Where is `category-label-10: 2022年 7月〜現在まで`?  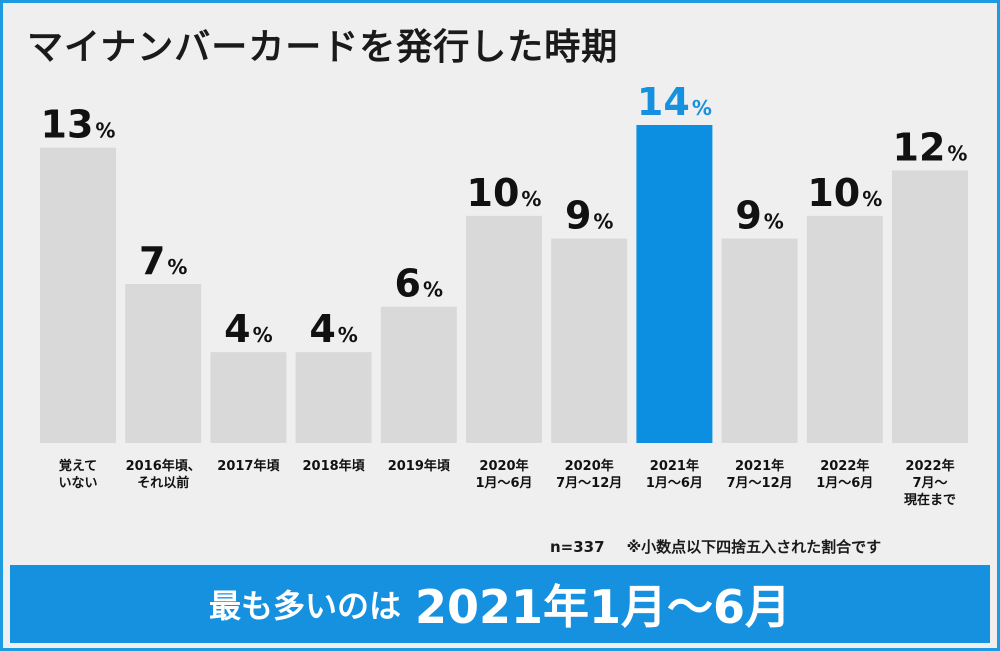 category-label-10: 2022年 7月〜現在まで is located at coordinates (930, 483).